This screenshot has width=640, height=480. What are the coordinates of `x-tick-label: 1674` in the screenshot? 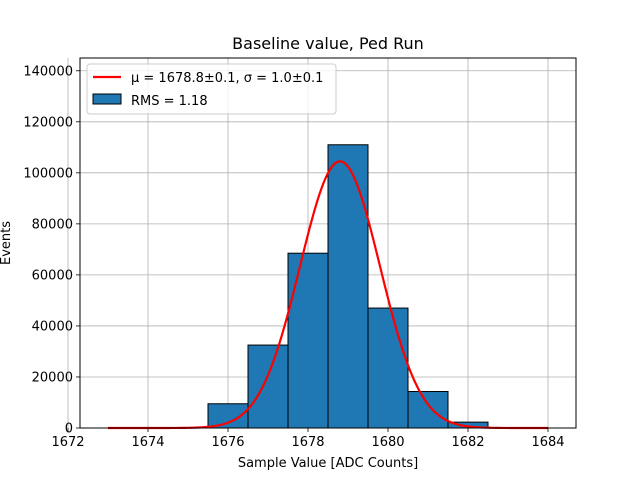 It's located at (147, 442).